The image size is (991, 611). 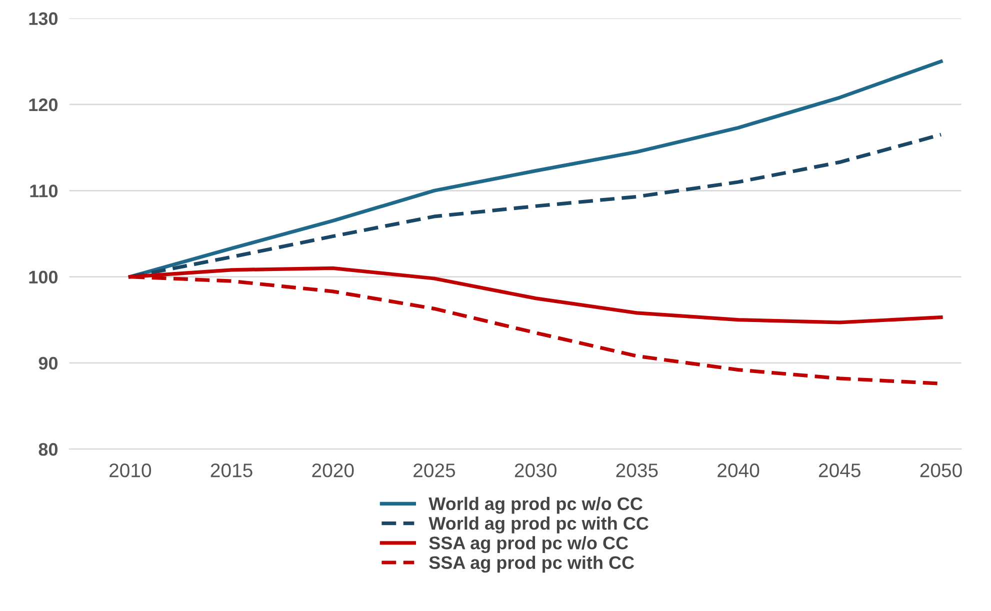 I want to click on y-tick-label: 90, so click(x=48, y=363).